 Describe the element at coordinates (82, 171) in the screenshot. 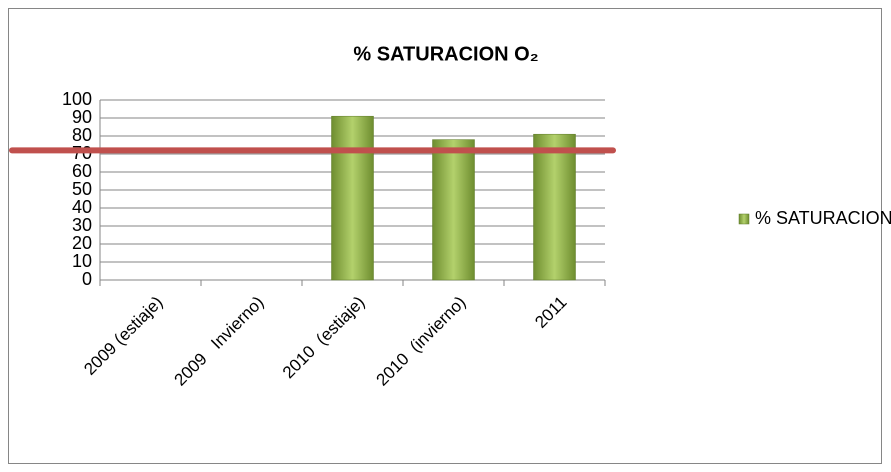

I see `y-tick-label: 60` at that location.